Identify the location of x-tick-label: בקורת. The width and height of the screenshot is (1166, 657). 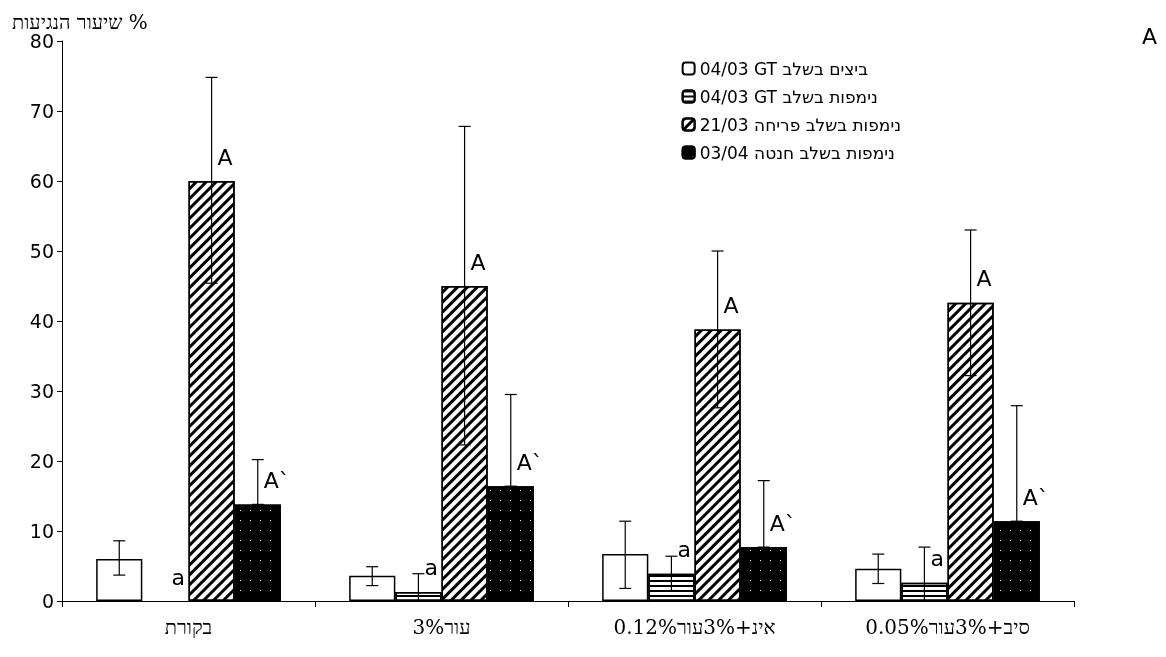
(188, 627).